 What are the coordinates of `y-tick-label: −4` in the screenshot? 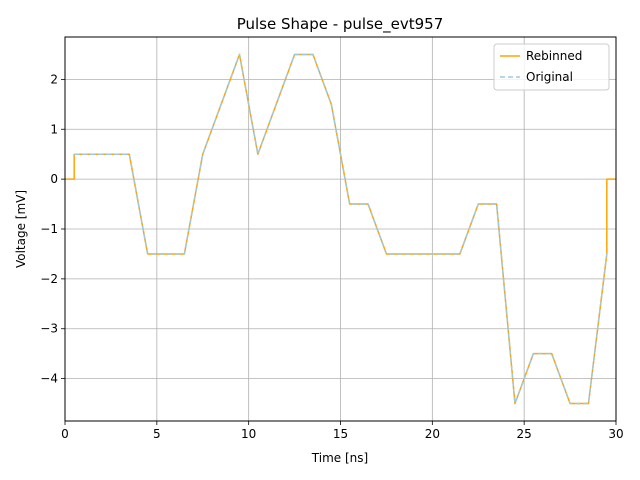 It's located at (49, 379).